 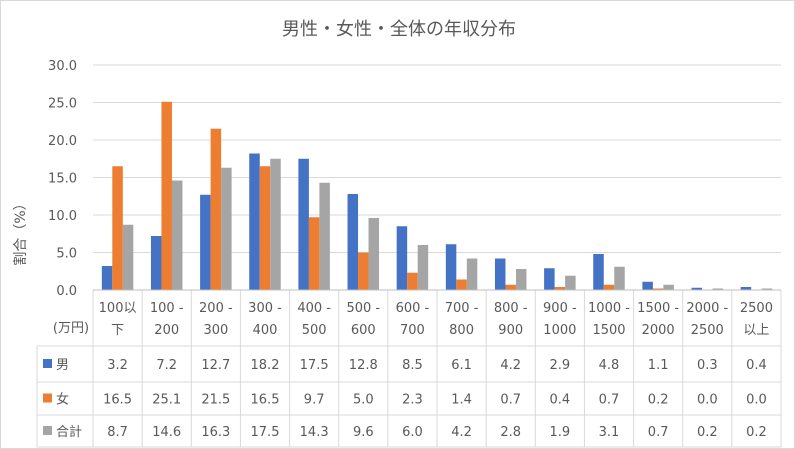 What do you see at coordinates (62, 66) in the screenshot?
I see `y-tick-label: 30.0` at bounding box center [62, 66].